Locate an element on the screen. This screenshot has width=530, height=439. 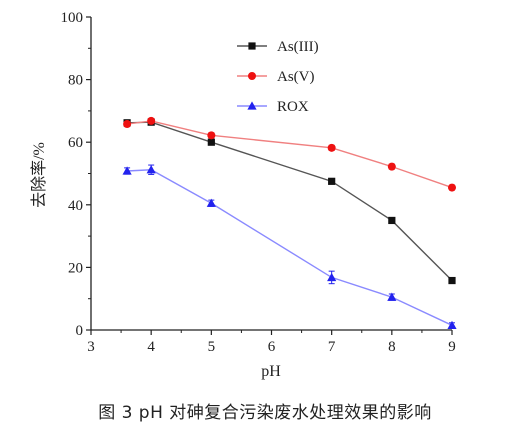
x-tick-label: 8 is located at coordinates (392, 347).